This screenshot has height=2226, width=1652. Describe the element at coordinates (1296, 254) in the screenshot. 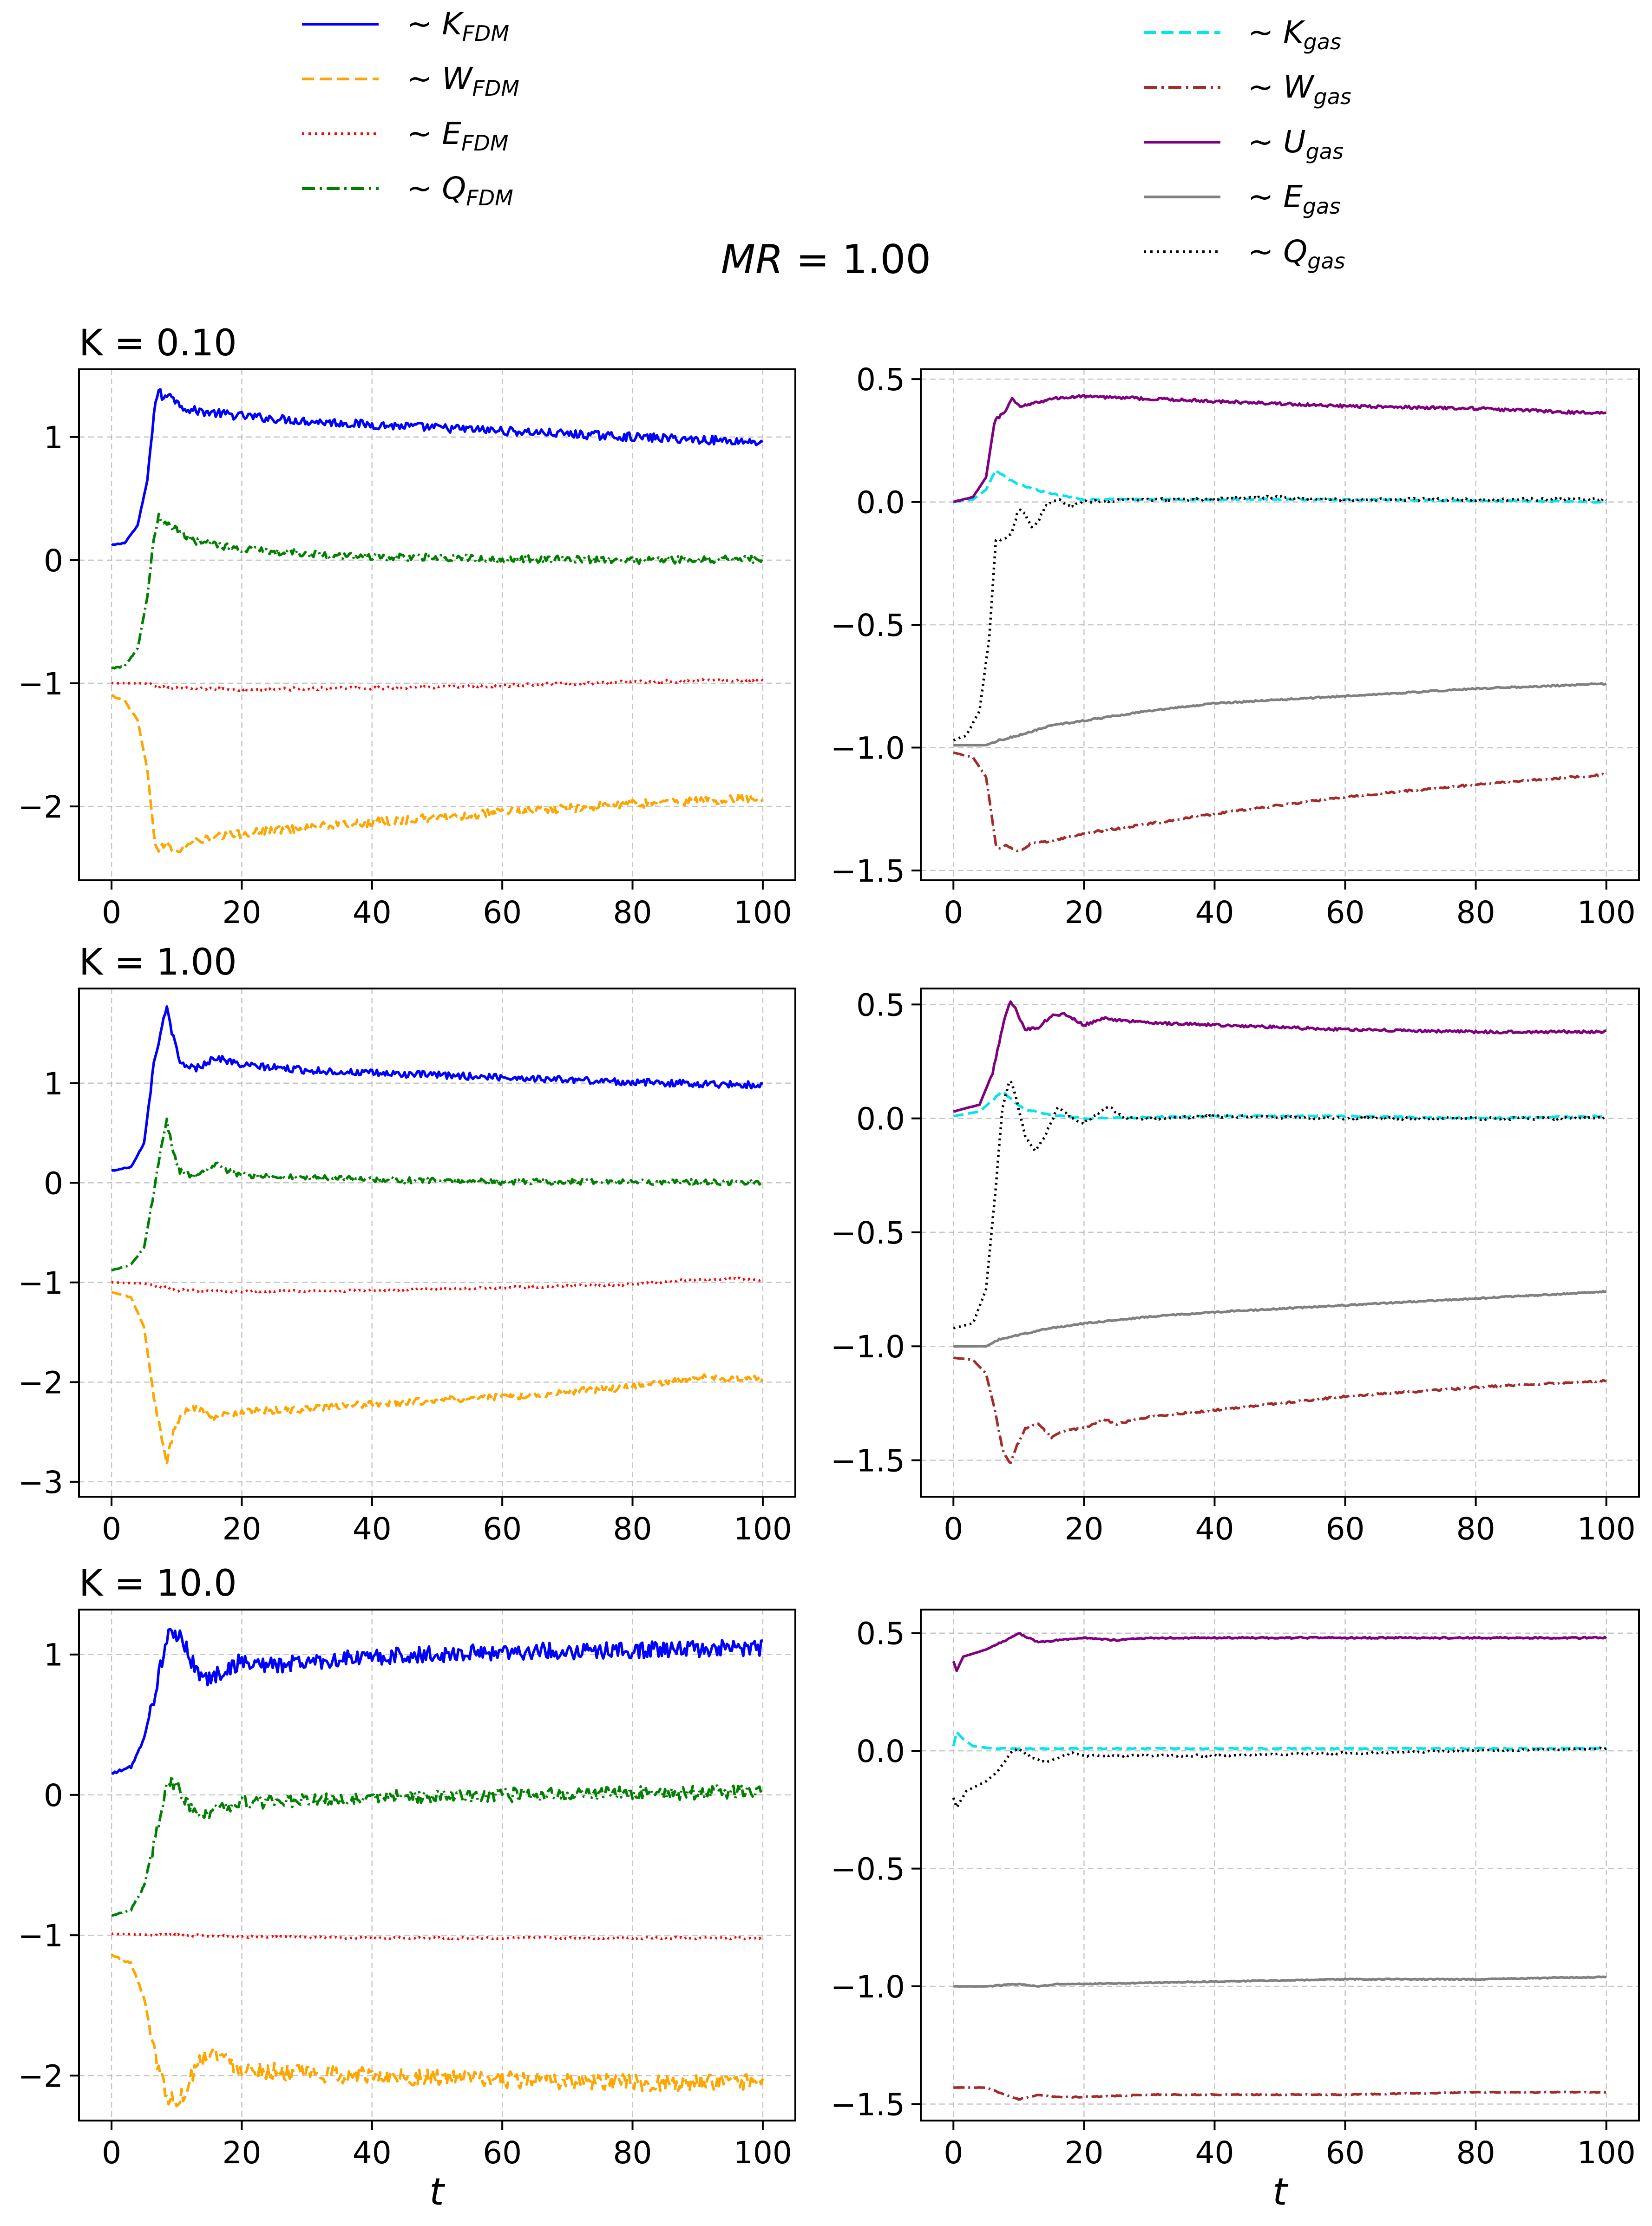

I see `legend-label-gas-q: ~ Qgas` at that location.